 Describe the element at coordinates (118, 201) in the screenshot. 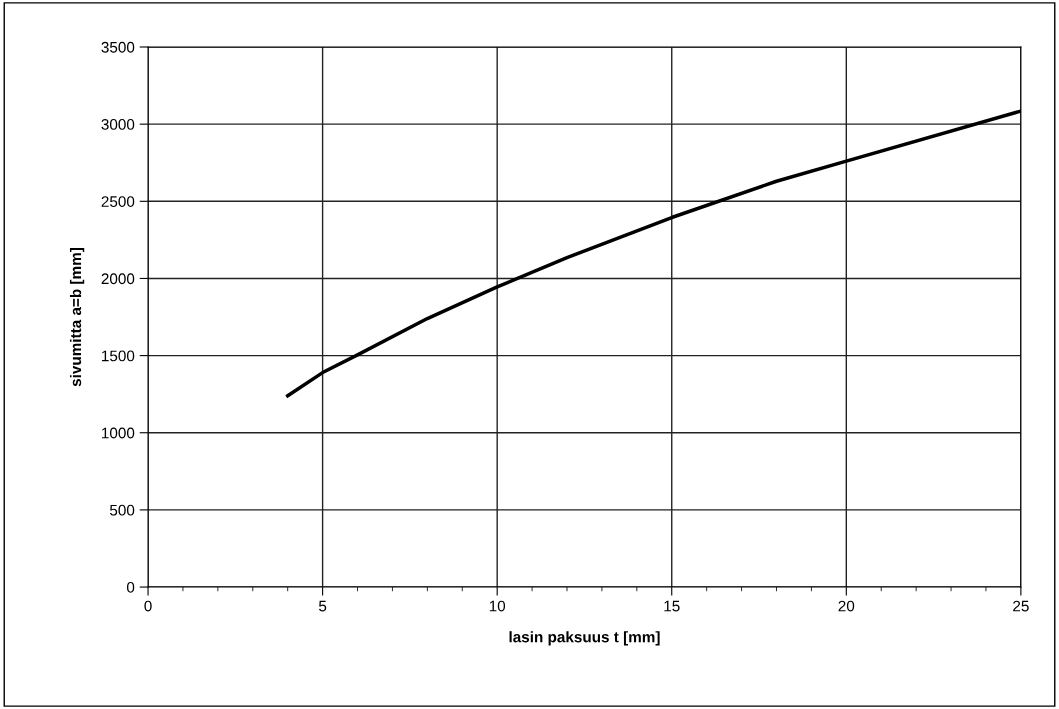

I see `y-tick-label: 2500` at that location.